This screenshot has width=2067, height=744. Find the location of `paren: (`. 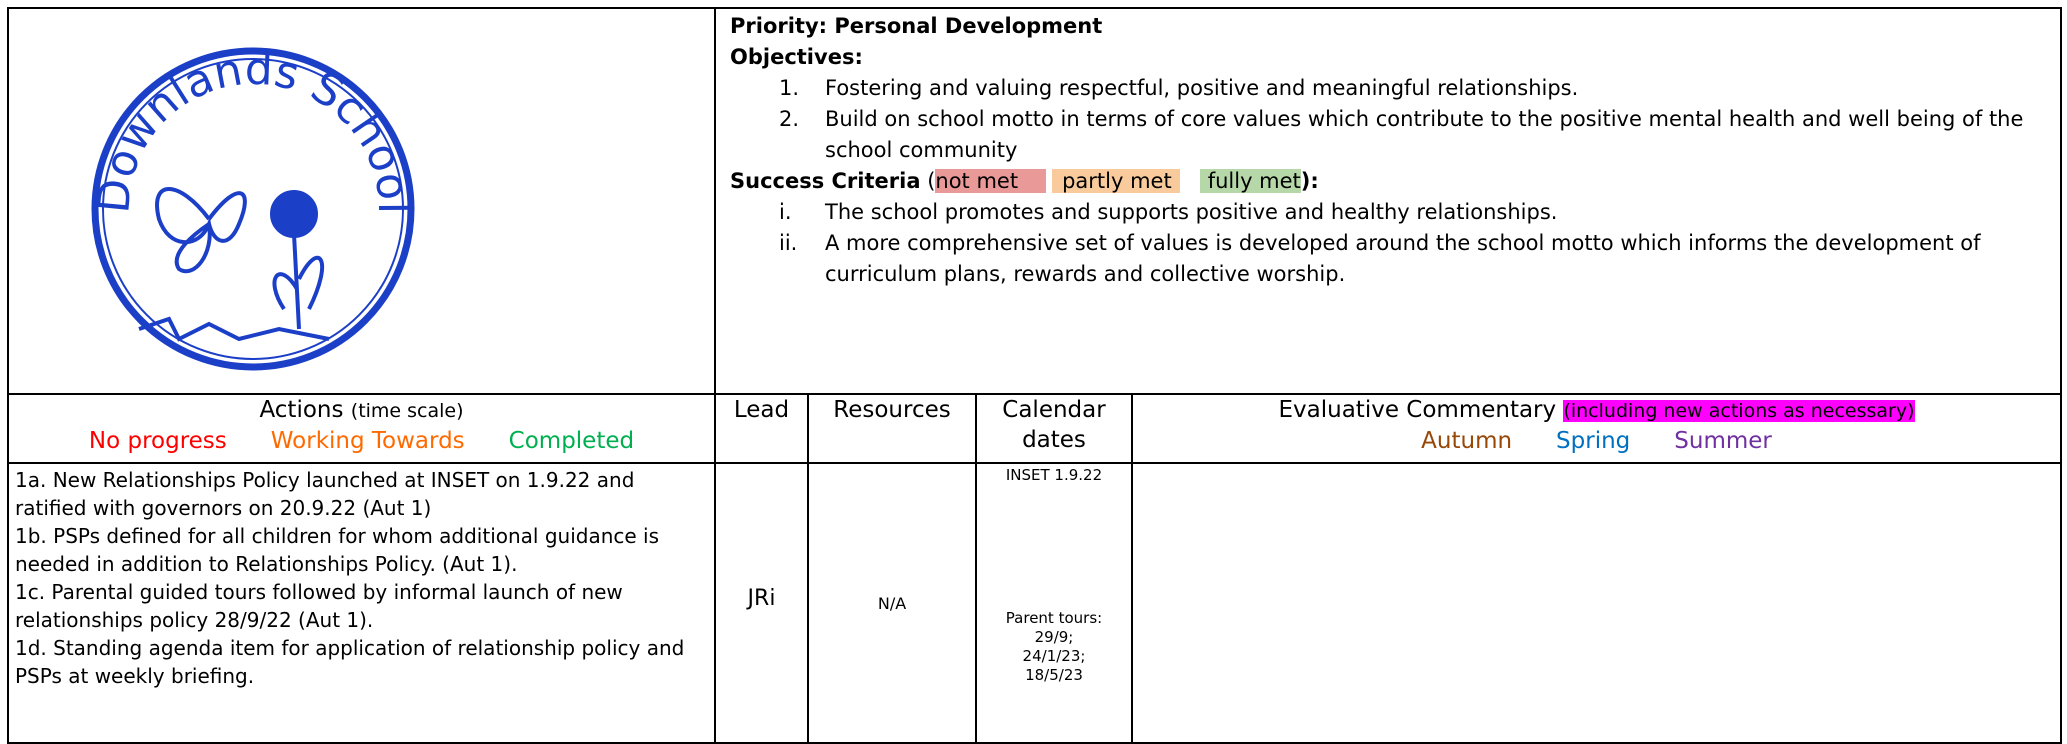

paren: ( is located at coordinates (931, 181).